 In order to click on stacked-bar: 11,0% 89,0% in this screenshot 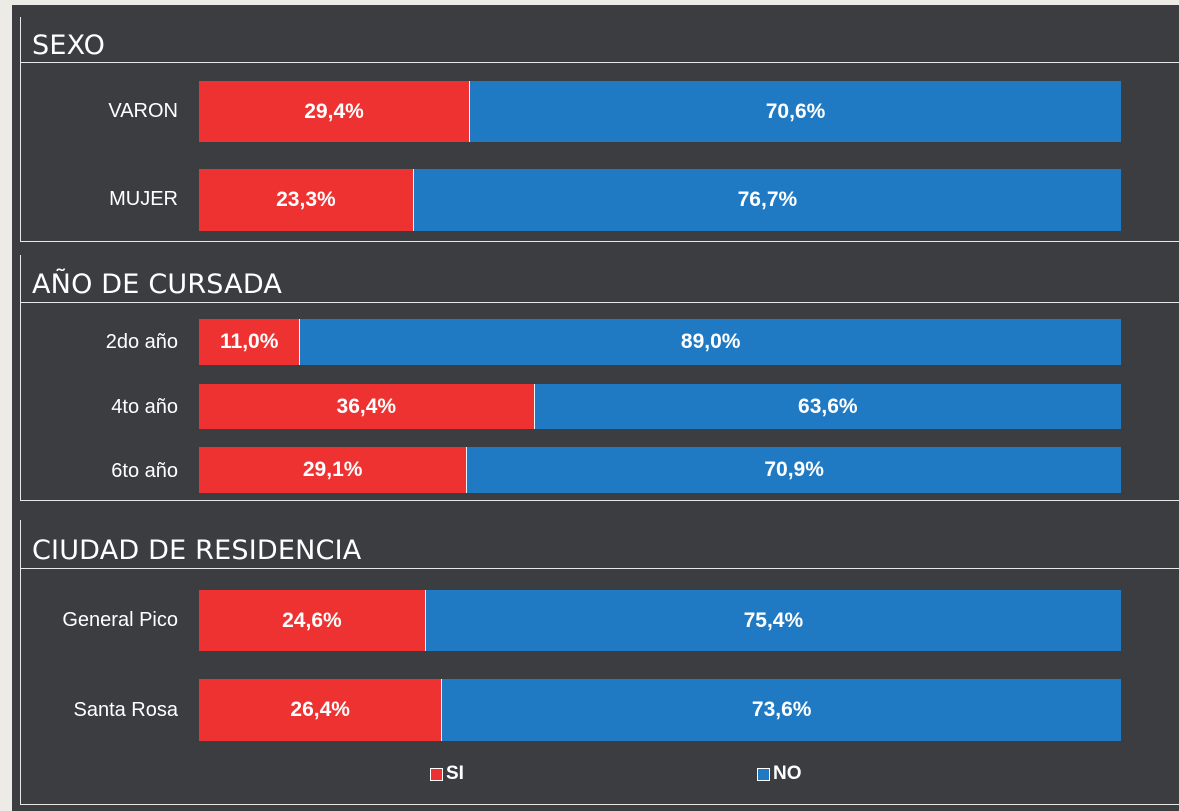, I will do `click(660, 342)`.